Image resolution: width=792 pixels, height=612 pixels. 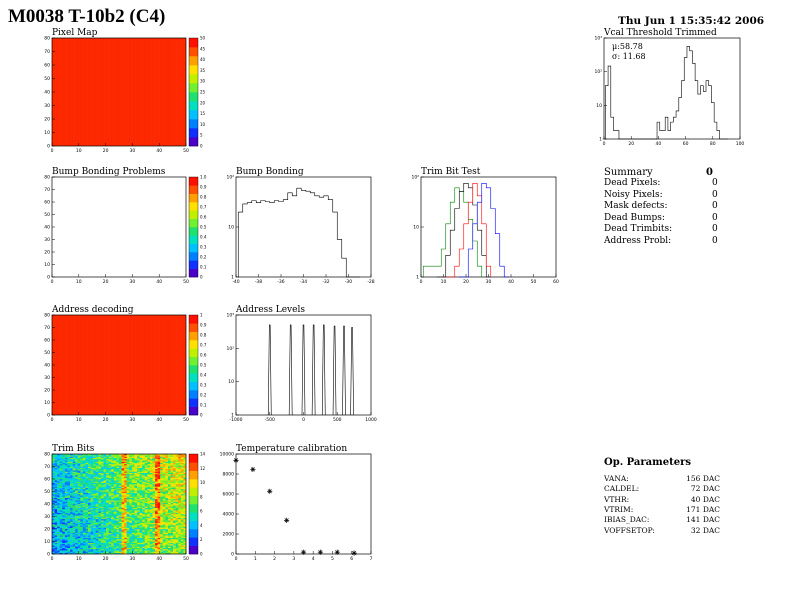 I want to click on temperature-ytick-label: 0, so click(x=232, y=555).